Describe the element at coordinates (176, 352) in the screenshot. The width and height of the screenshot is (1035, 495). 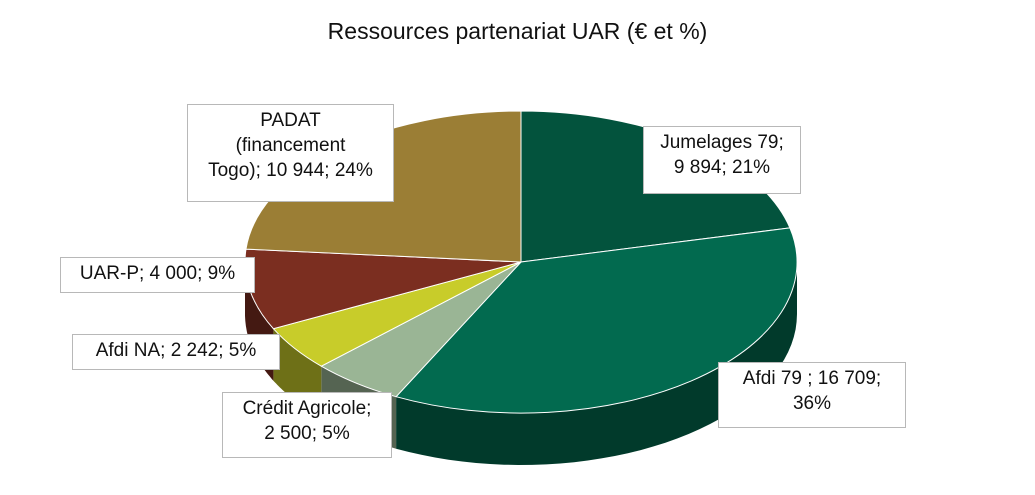
I see `label-afdi-na: Afdi NA; 2 242; 5%` at that location.